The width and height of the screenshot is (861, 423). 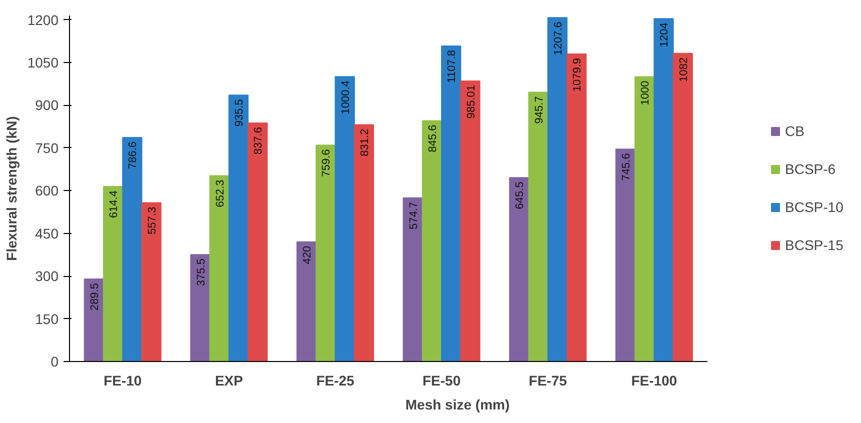 What do you see at coordinates (471, 101) in the screenshot?
I see `data-label: 985.01` at bounding box center [471, 101].